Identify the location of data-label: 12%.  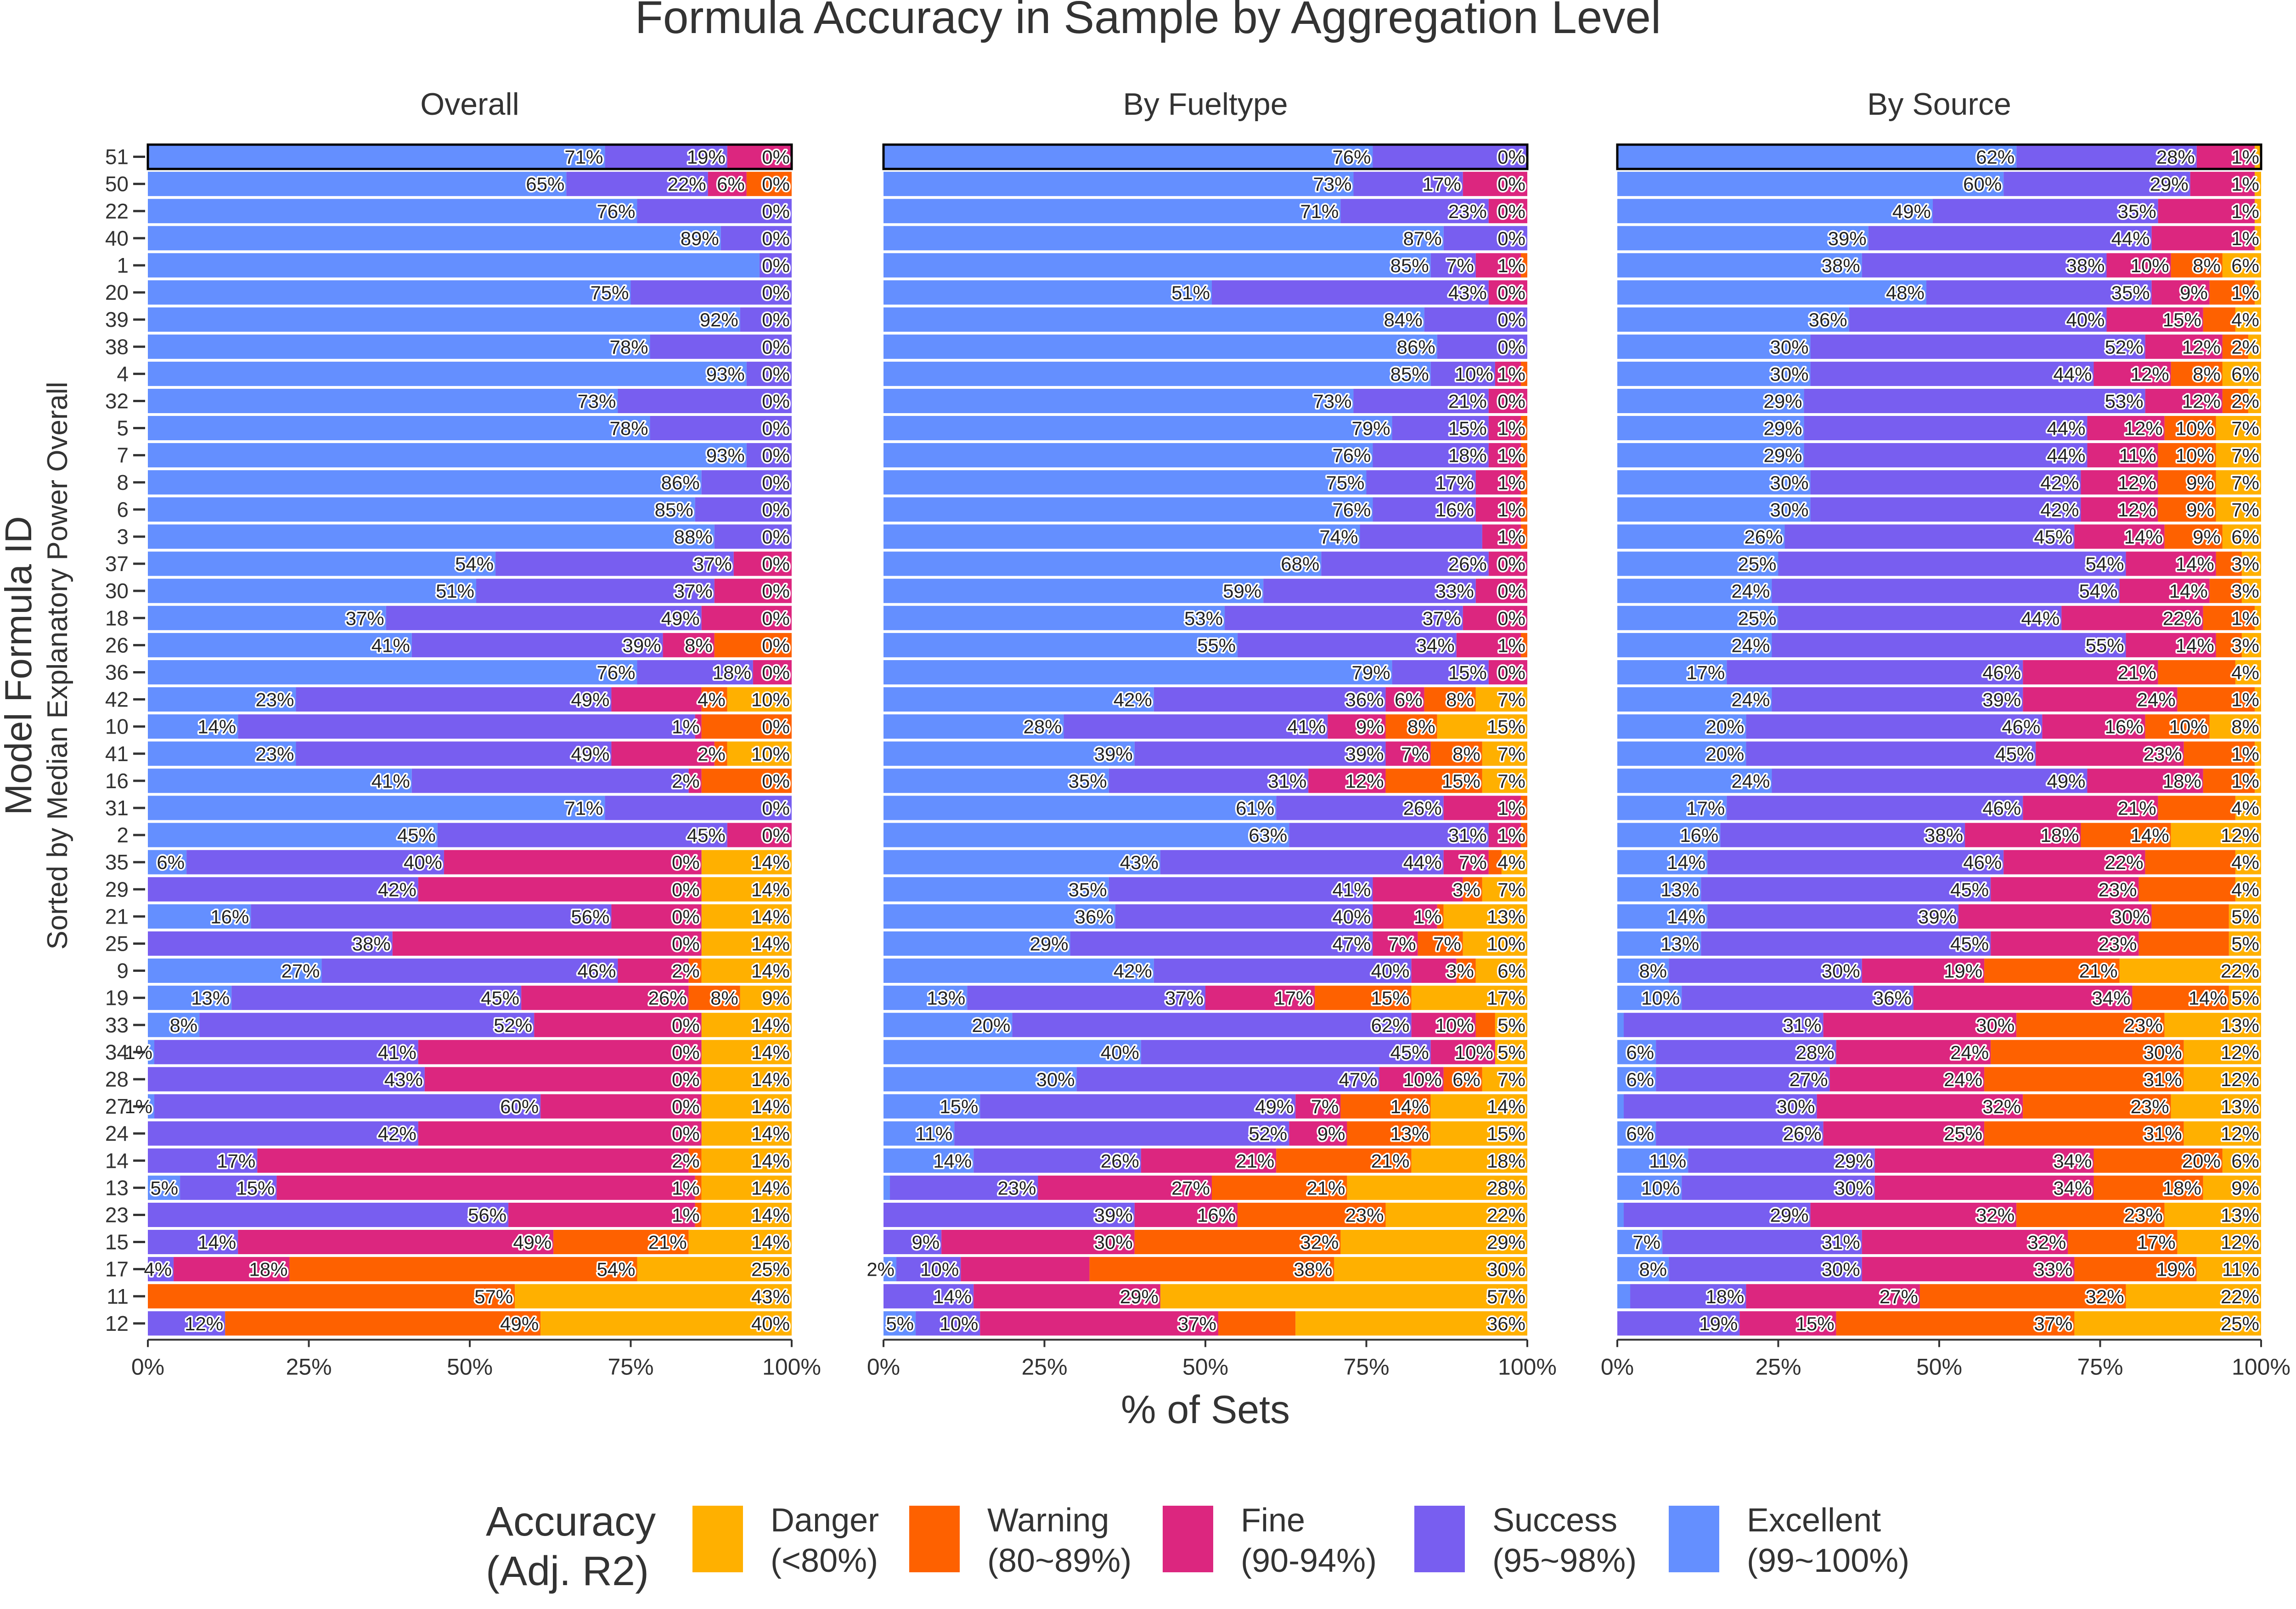
(2201, 401).